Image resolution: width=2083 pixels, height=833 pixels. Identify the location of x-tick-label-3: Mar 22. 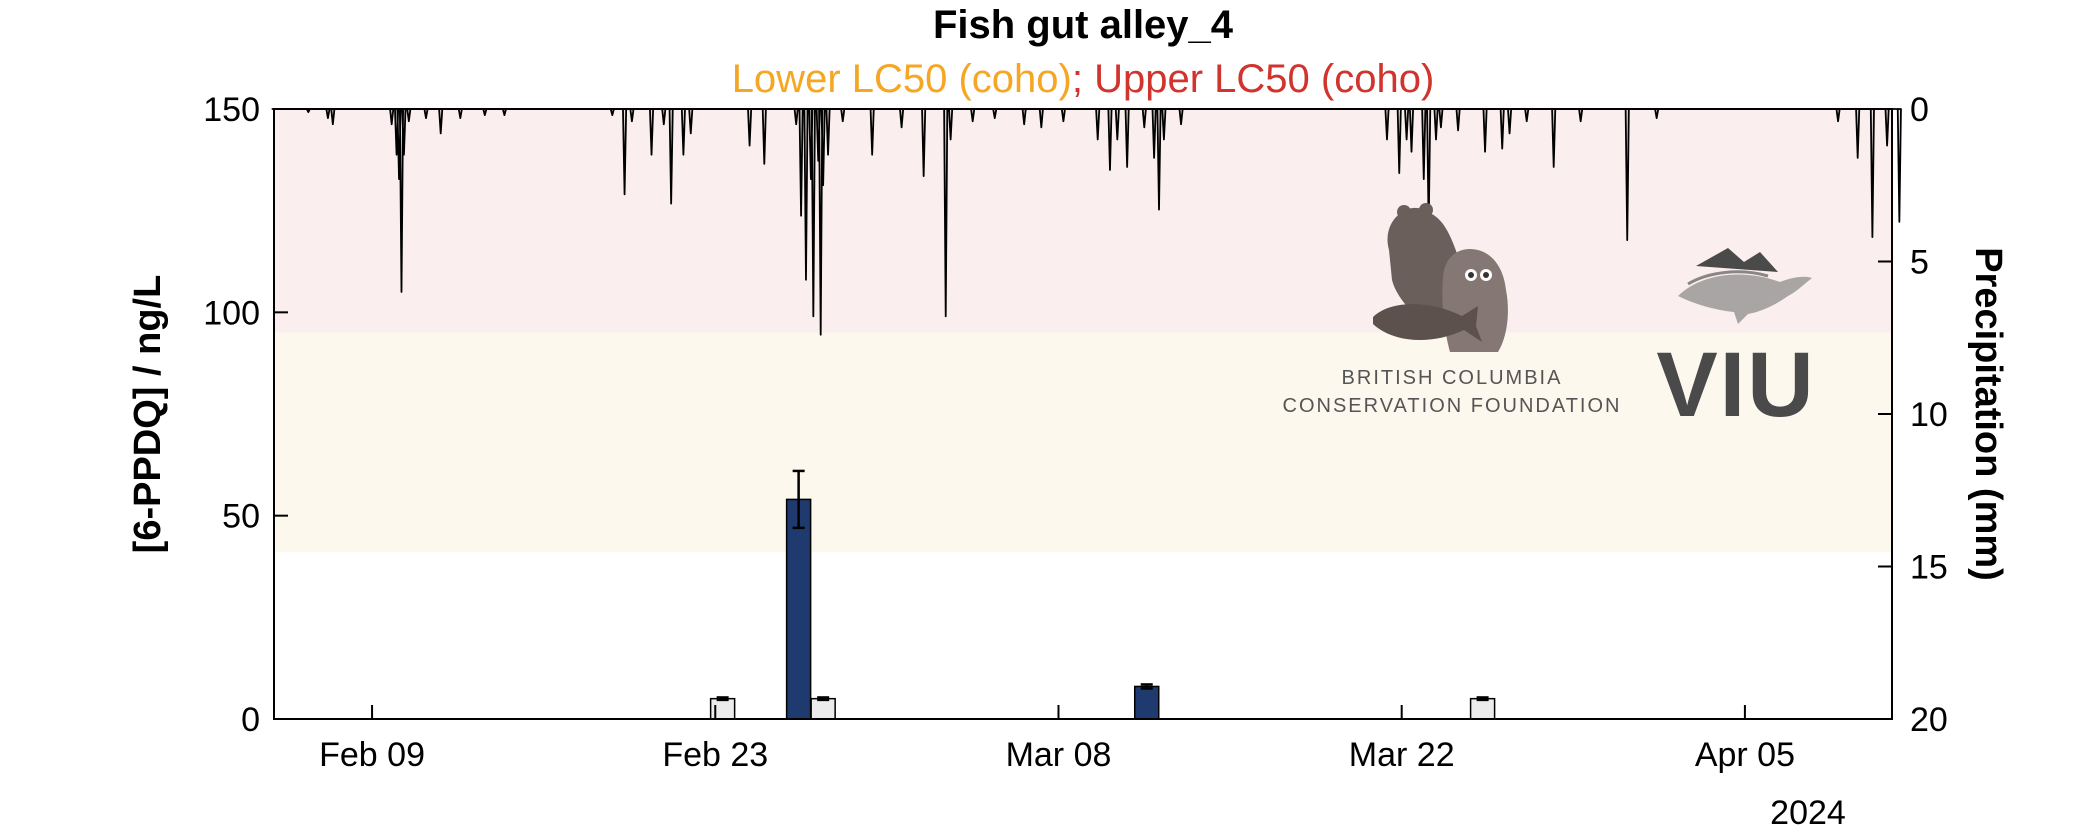
(1402, 755).